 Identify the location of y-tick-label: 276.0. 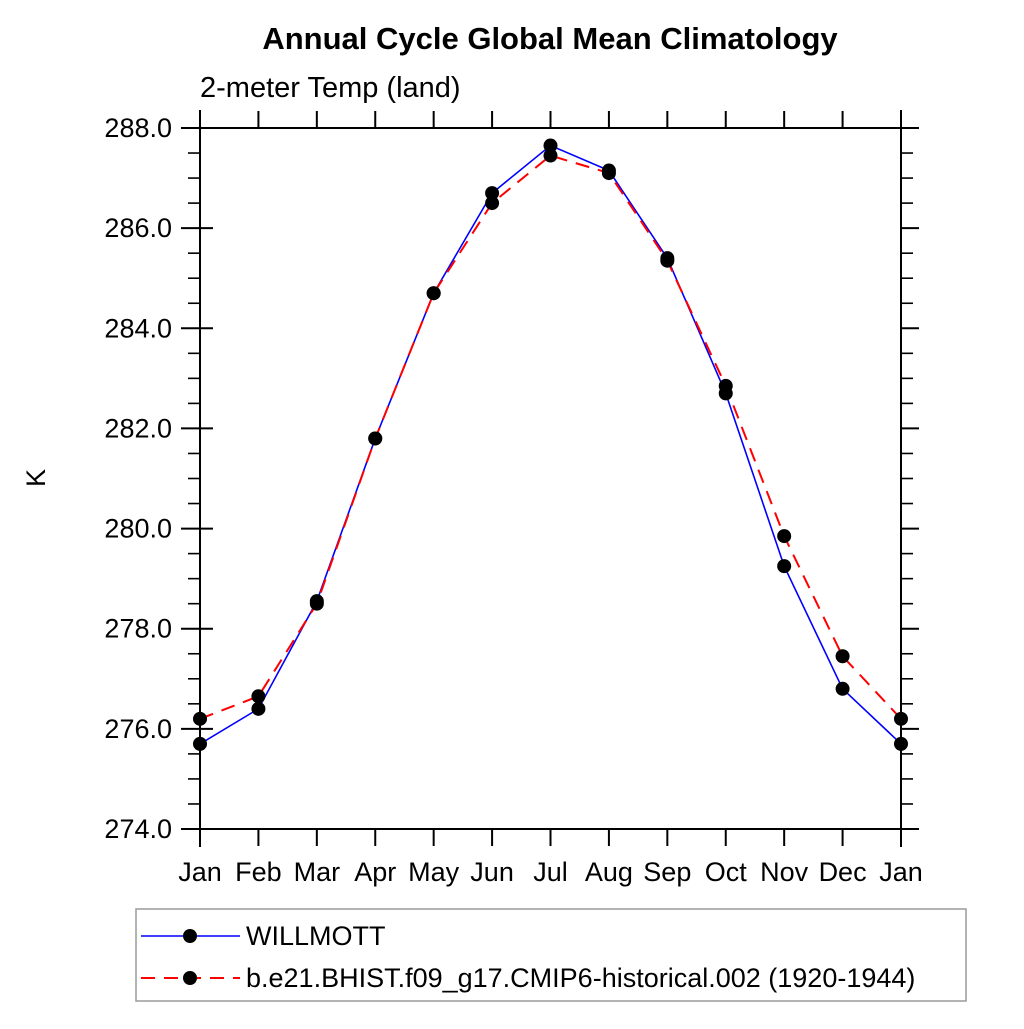
(138, 729).